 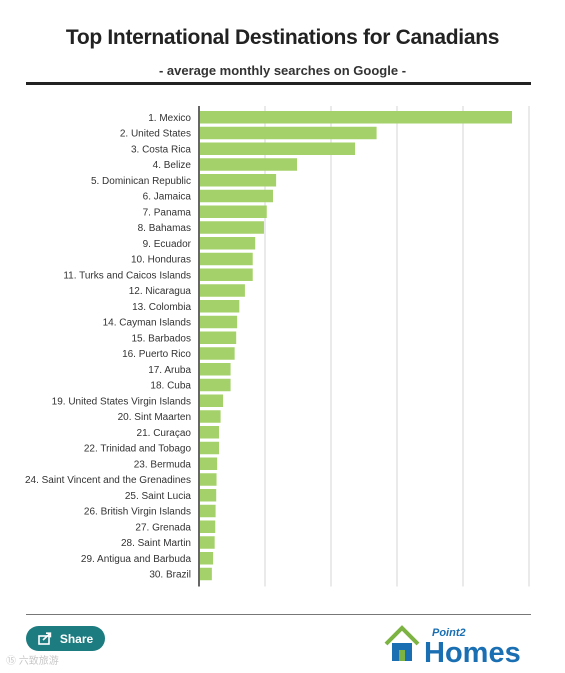 I want to click on category-label: 22. Trinidad and Tobago, so click(x=138, y=449).